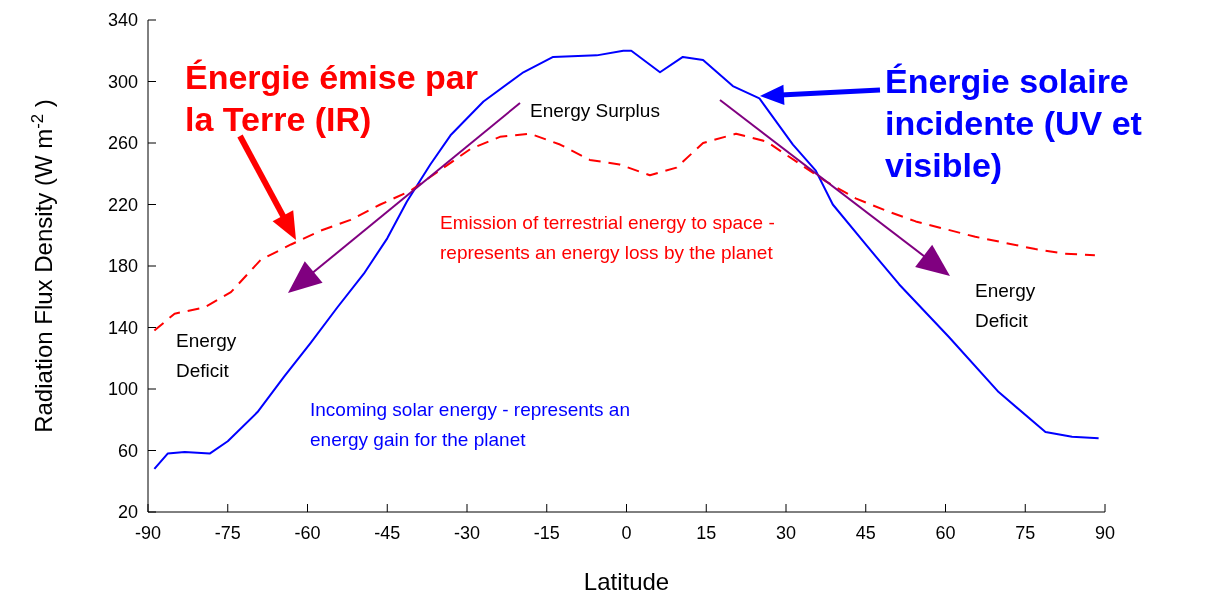 Image resolution: width=1206 pixels, height=603 pixels. I want to click on y-tick-label: 300, so click(122, 81).